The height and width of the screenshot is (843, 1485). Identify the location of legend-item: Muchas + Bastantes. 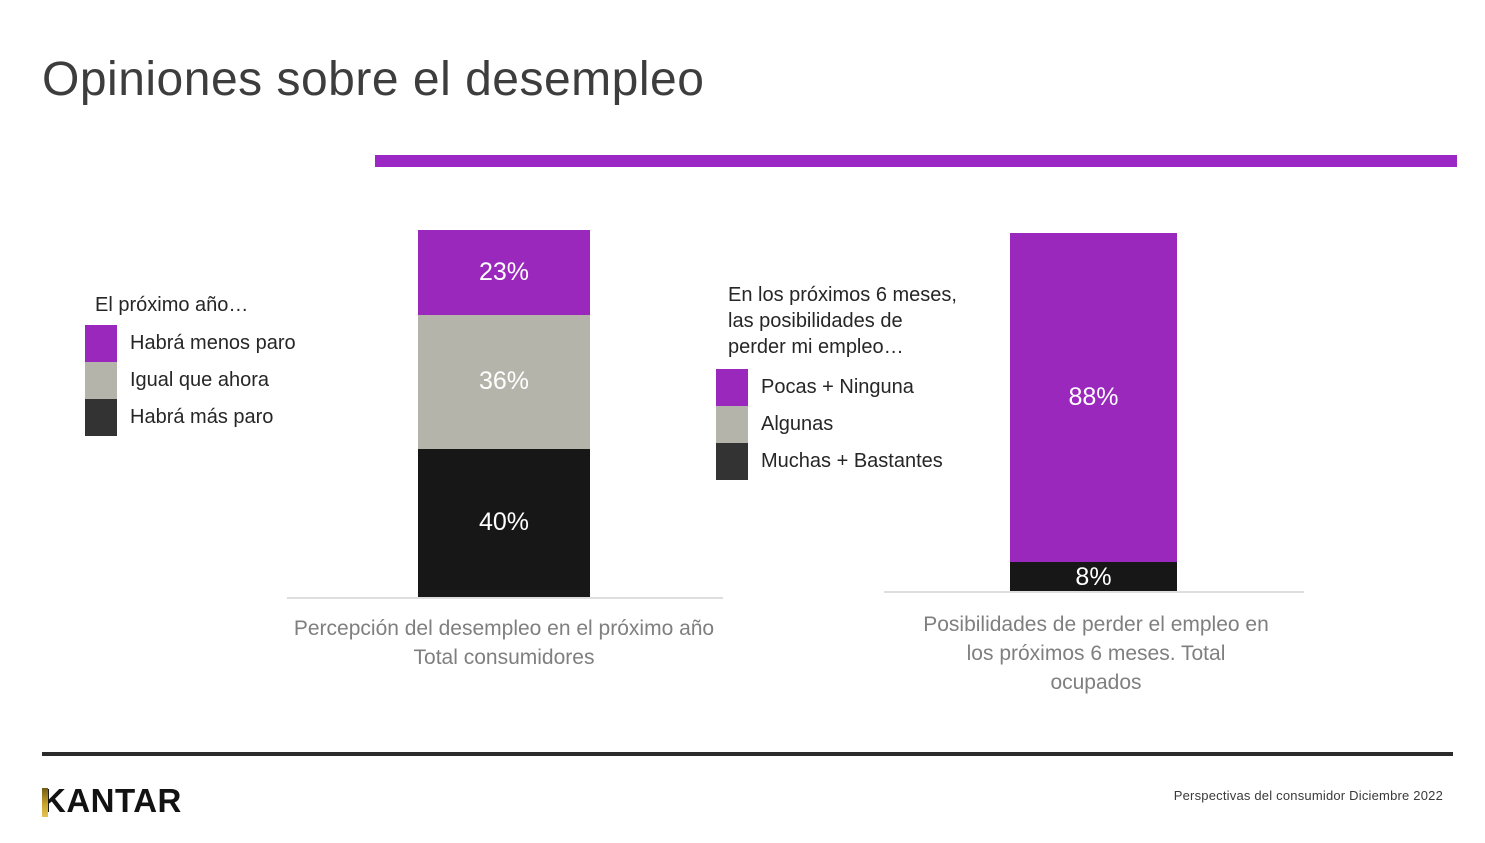
(866, 461).